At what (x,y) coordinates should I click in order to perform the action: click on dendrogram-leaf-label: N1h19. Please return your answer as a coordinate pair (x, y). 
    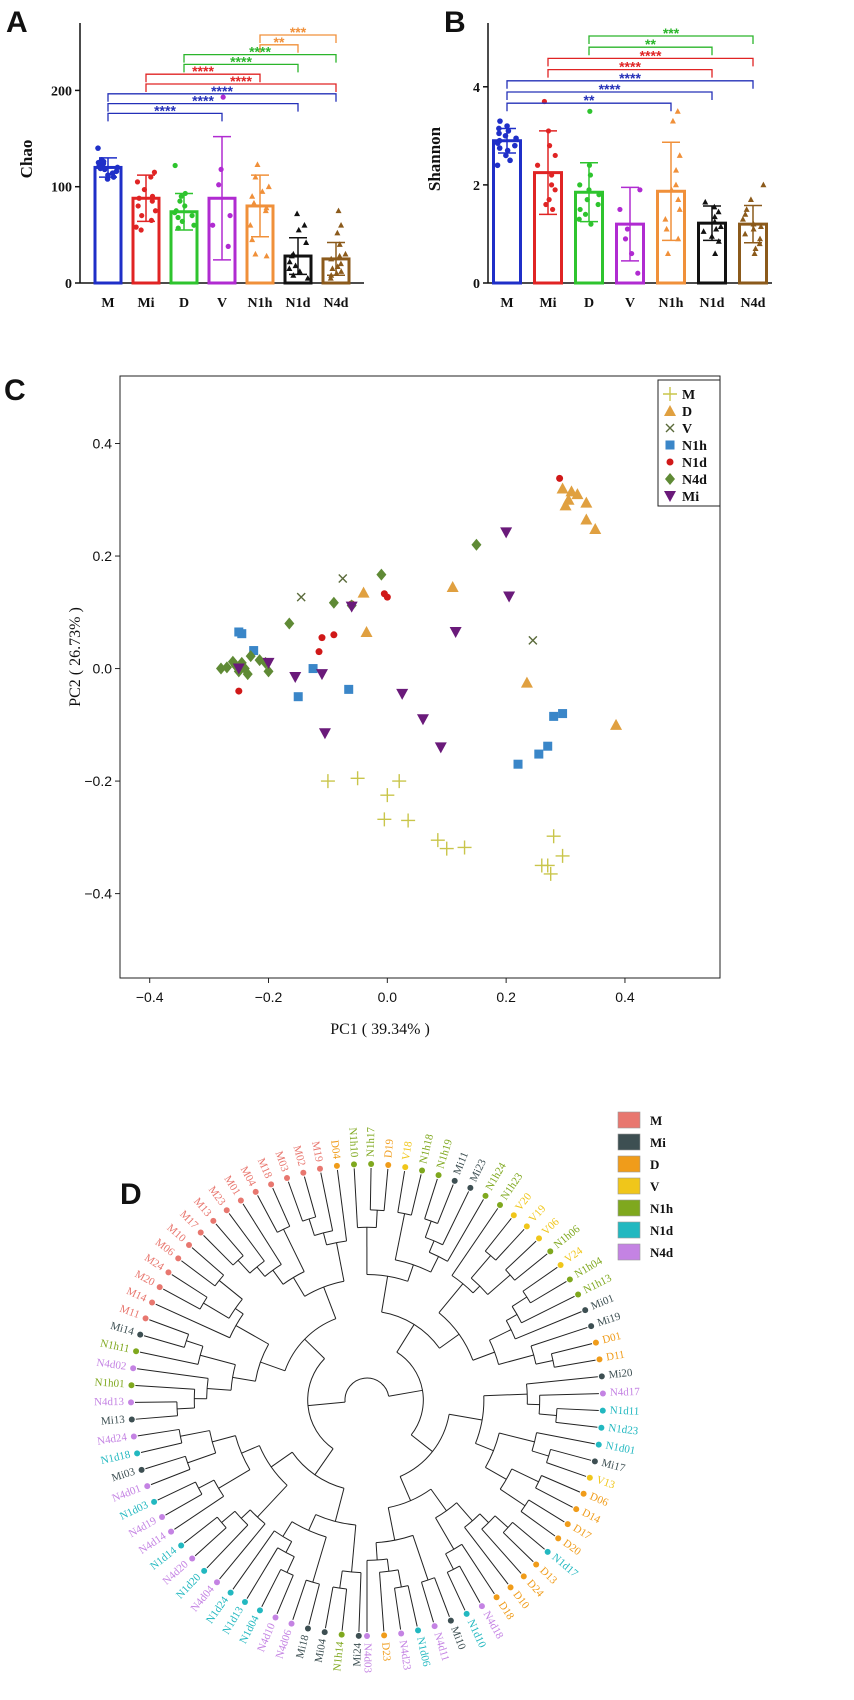
    Looking at the image, I should click on (445, 1153).